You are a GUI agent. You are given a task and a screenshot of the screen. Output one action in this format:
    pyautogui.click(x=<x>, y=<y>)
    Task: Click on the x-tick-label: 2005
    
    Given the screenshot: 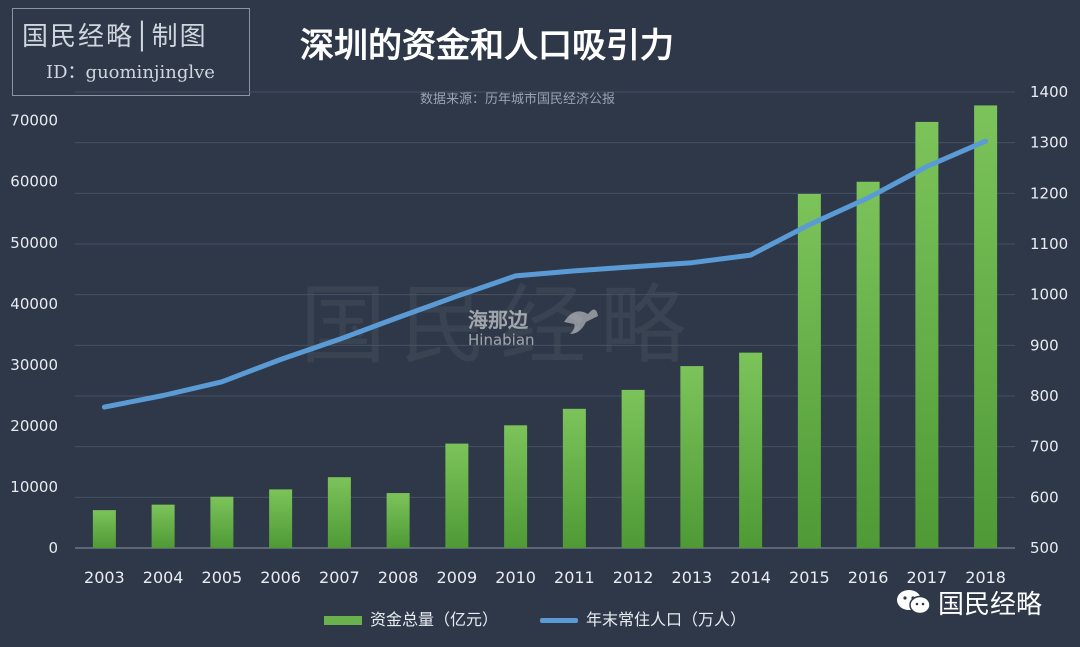 What is the action you would take?
    pyautogui.click(x=222, y=577)
    